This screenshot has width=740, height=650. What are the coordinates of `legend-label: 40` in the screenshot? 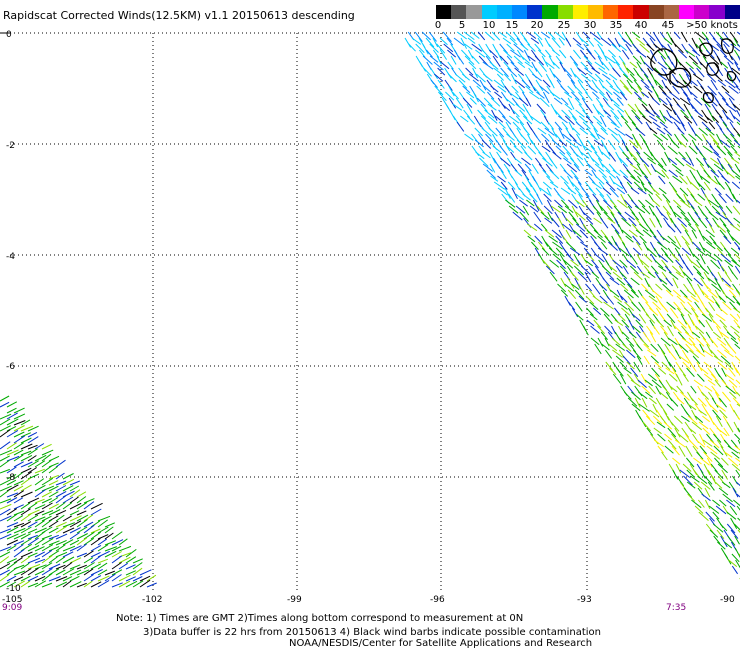 It's located at (641, 25).